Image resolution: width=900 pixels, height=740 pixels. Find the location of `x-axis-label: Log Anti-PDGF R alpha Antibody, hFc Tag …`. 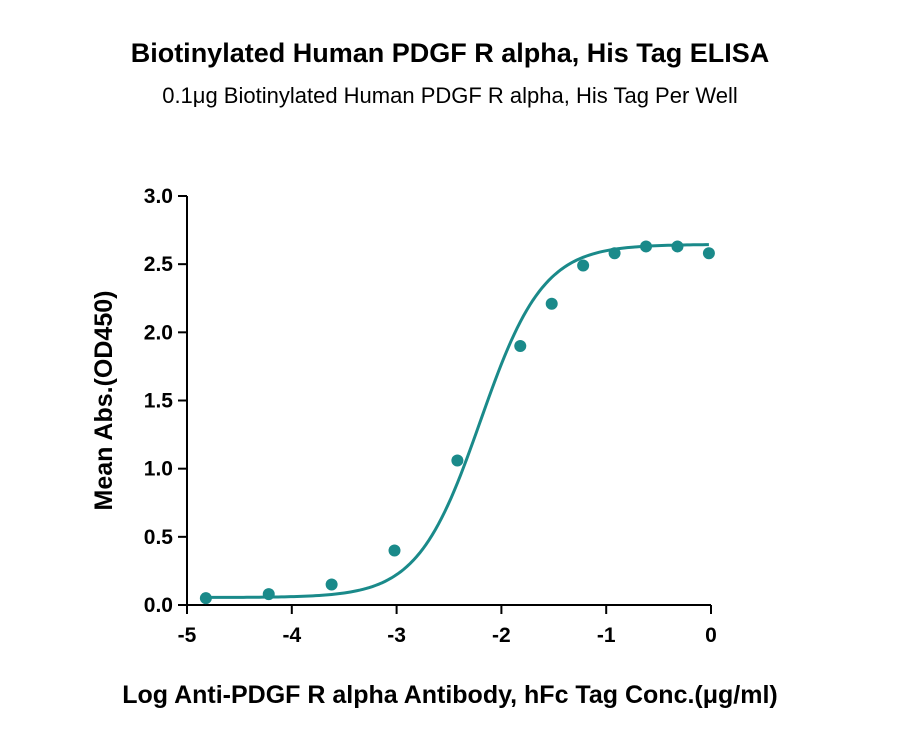

x-axis-label: Log Anti-PDGF R alpha Antibody, hFc Tag … is located at coordinates (450, 695).